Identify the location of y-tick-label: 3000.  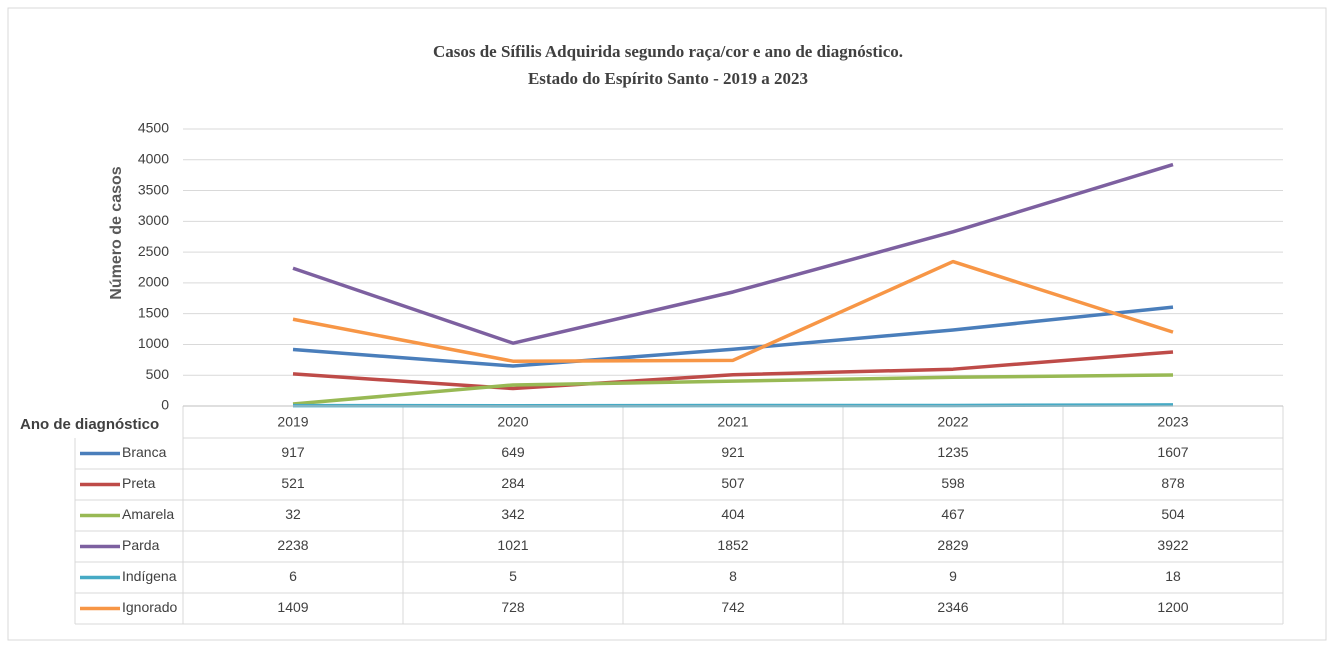
(153, 220).